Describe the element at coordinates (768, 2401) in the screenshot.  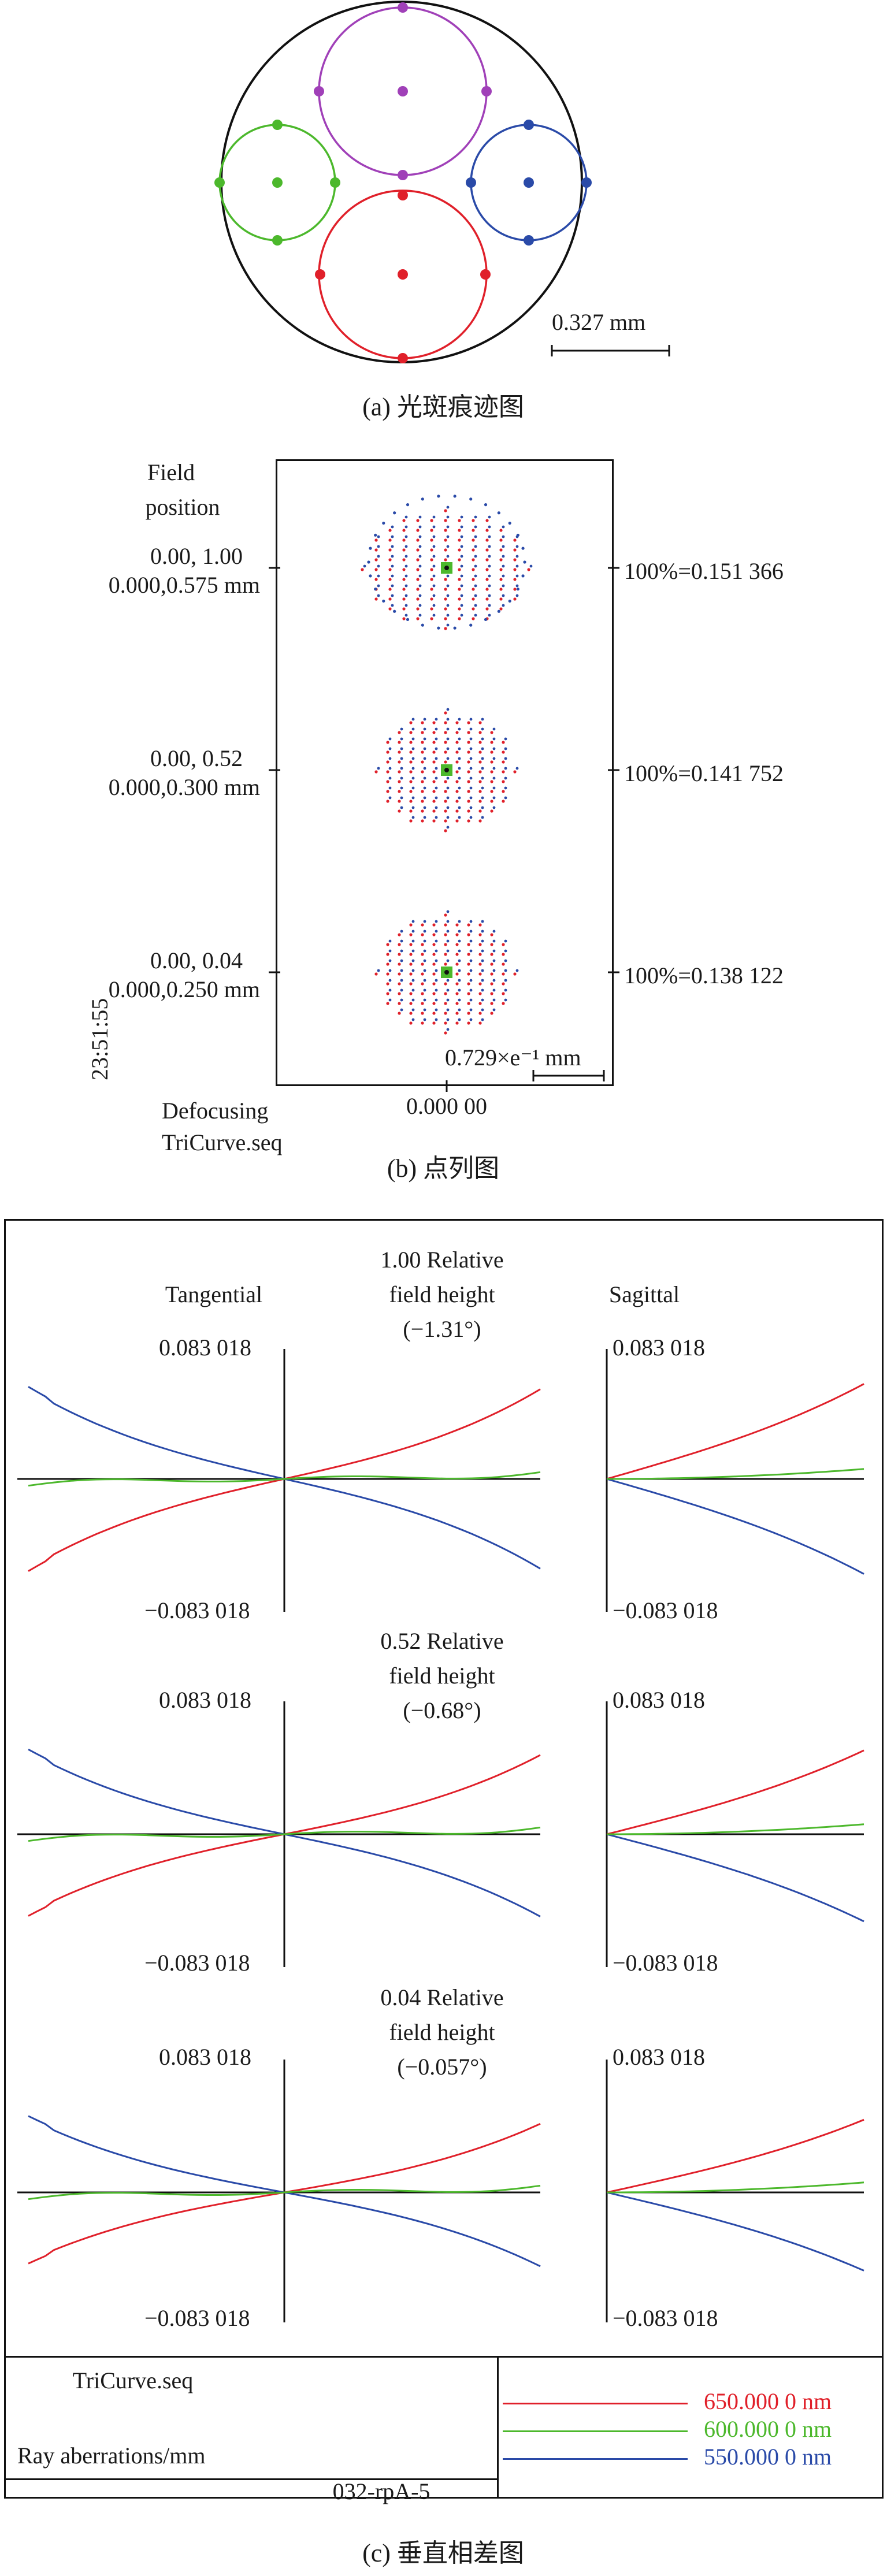
I see `legend-label: 650.000 0 nm` at that location.